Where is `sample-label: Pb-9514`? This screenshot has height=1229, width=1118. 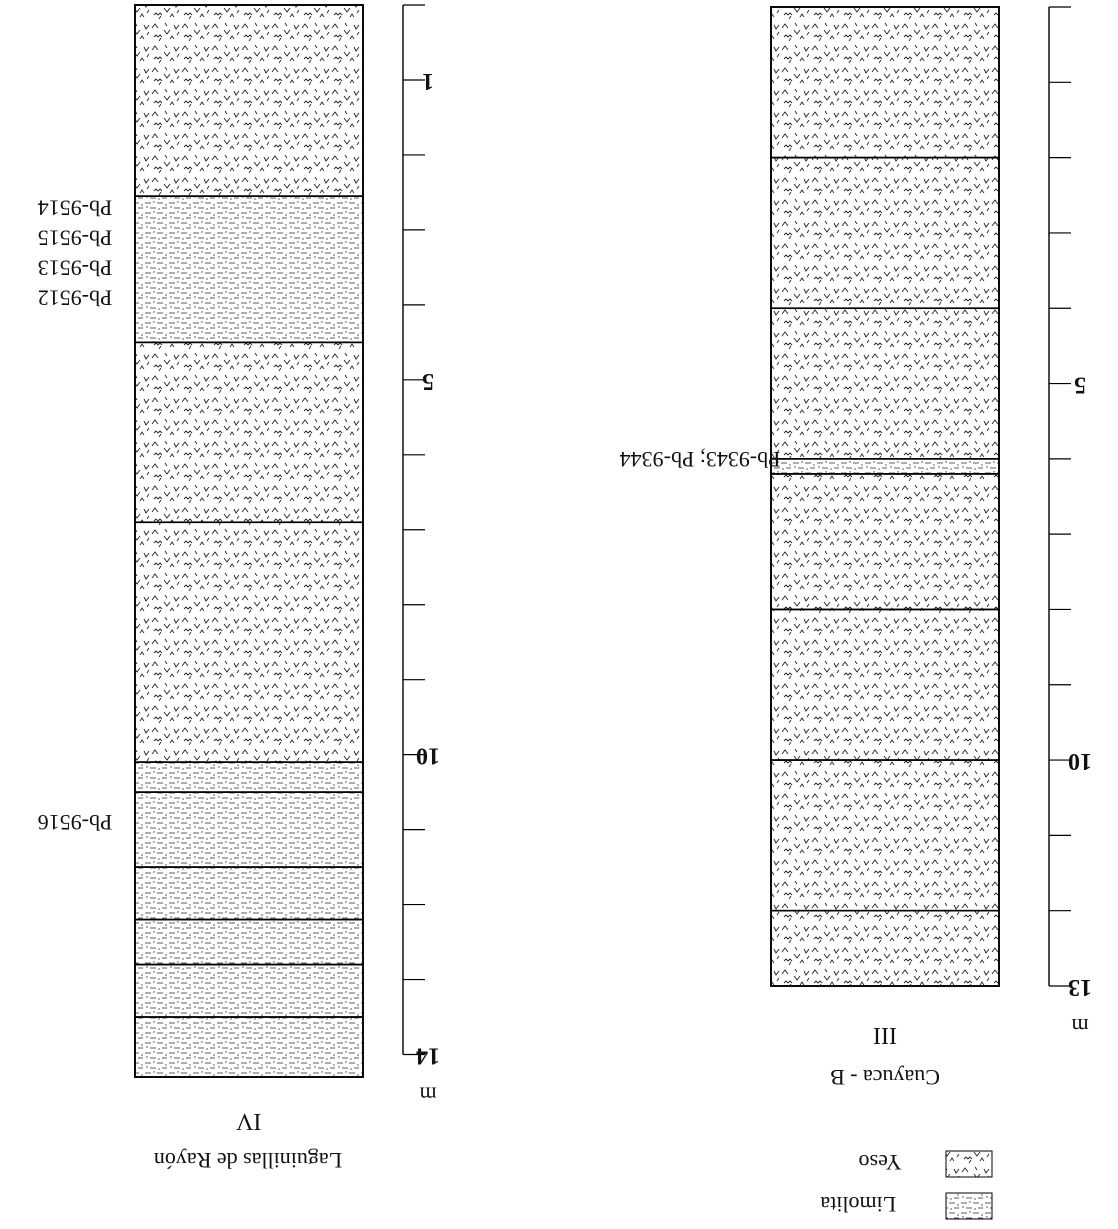
sample-label: Pb-9514 is located at coordinates (75, 207).